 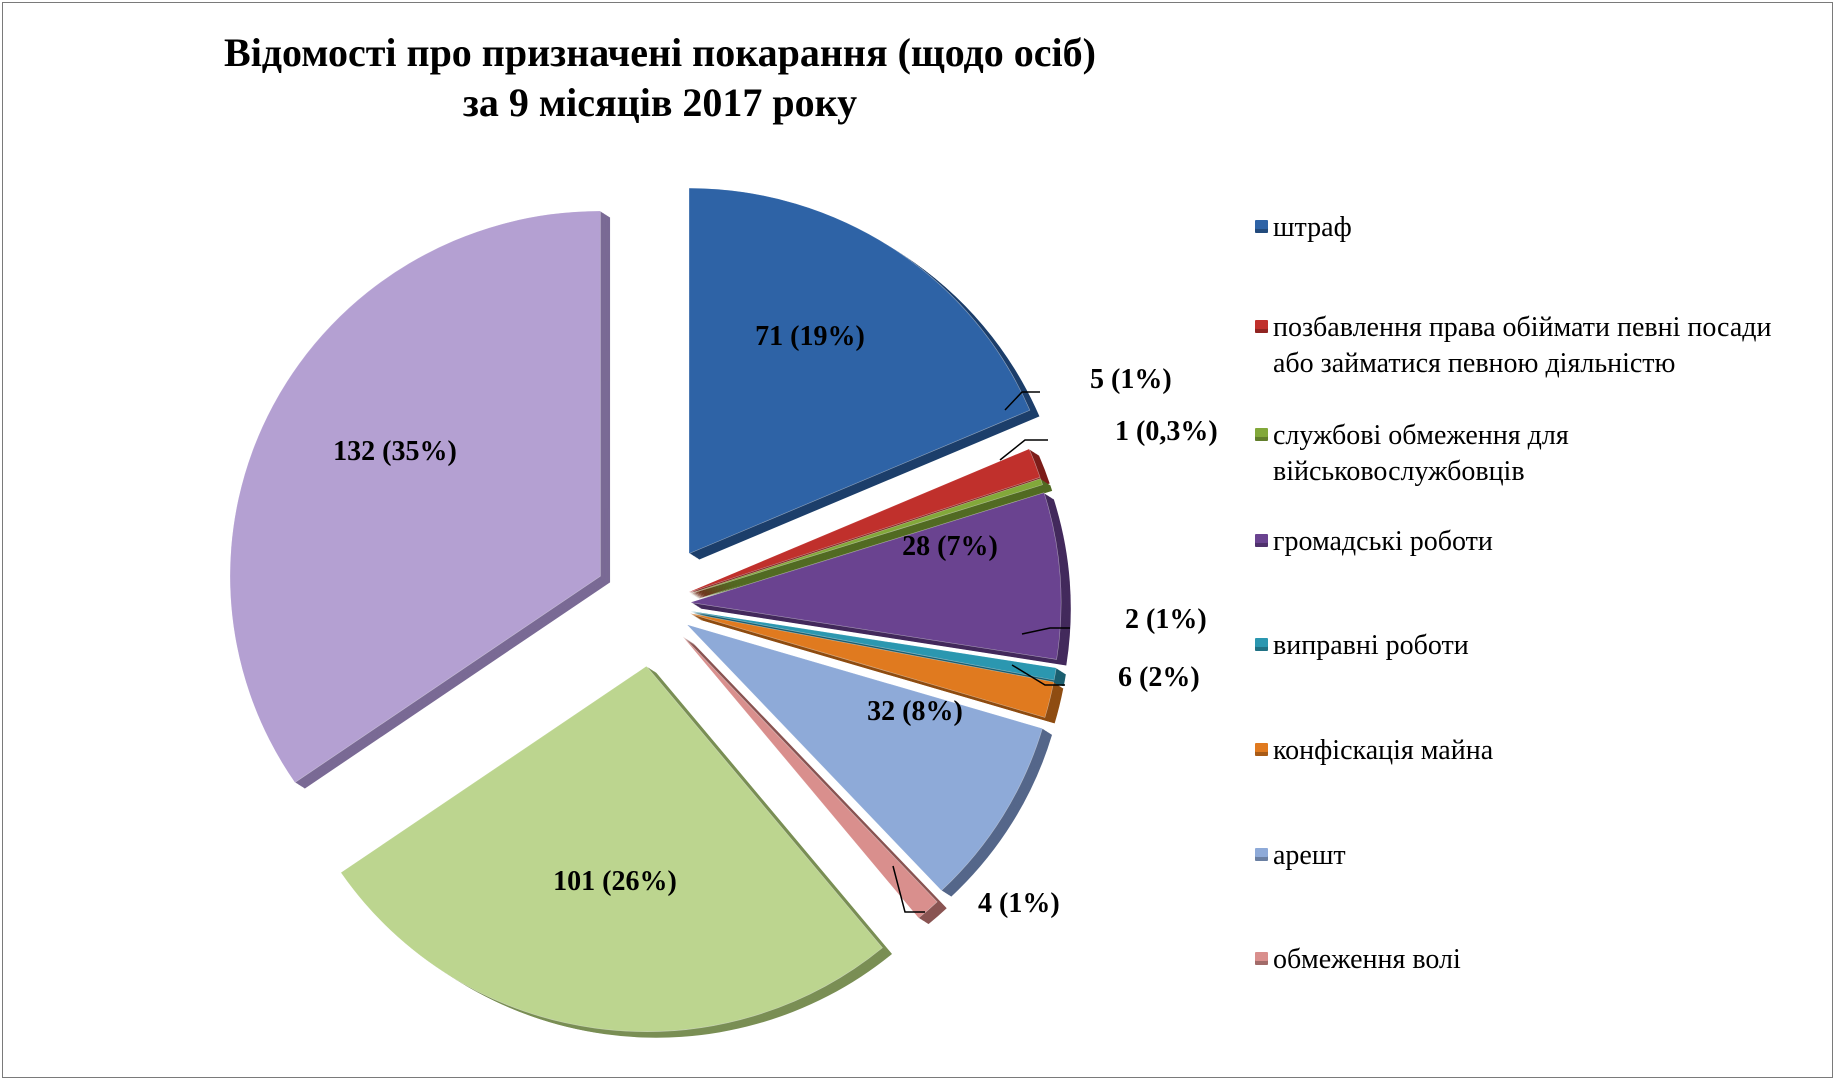 What do you see at coordinates (395, 451) in the screenshot?
I see `data-label-9: 132 (35%)` at bounding box center [395, 451].